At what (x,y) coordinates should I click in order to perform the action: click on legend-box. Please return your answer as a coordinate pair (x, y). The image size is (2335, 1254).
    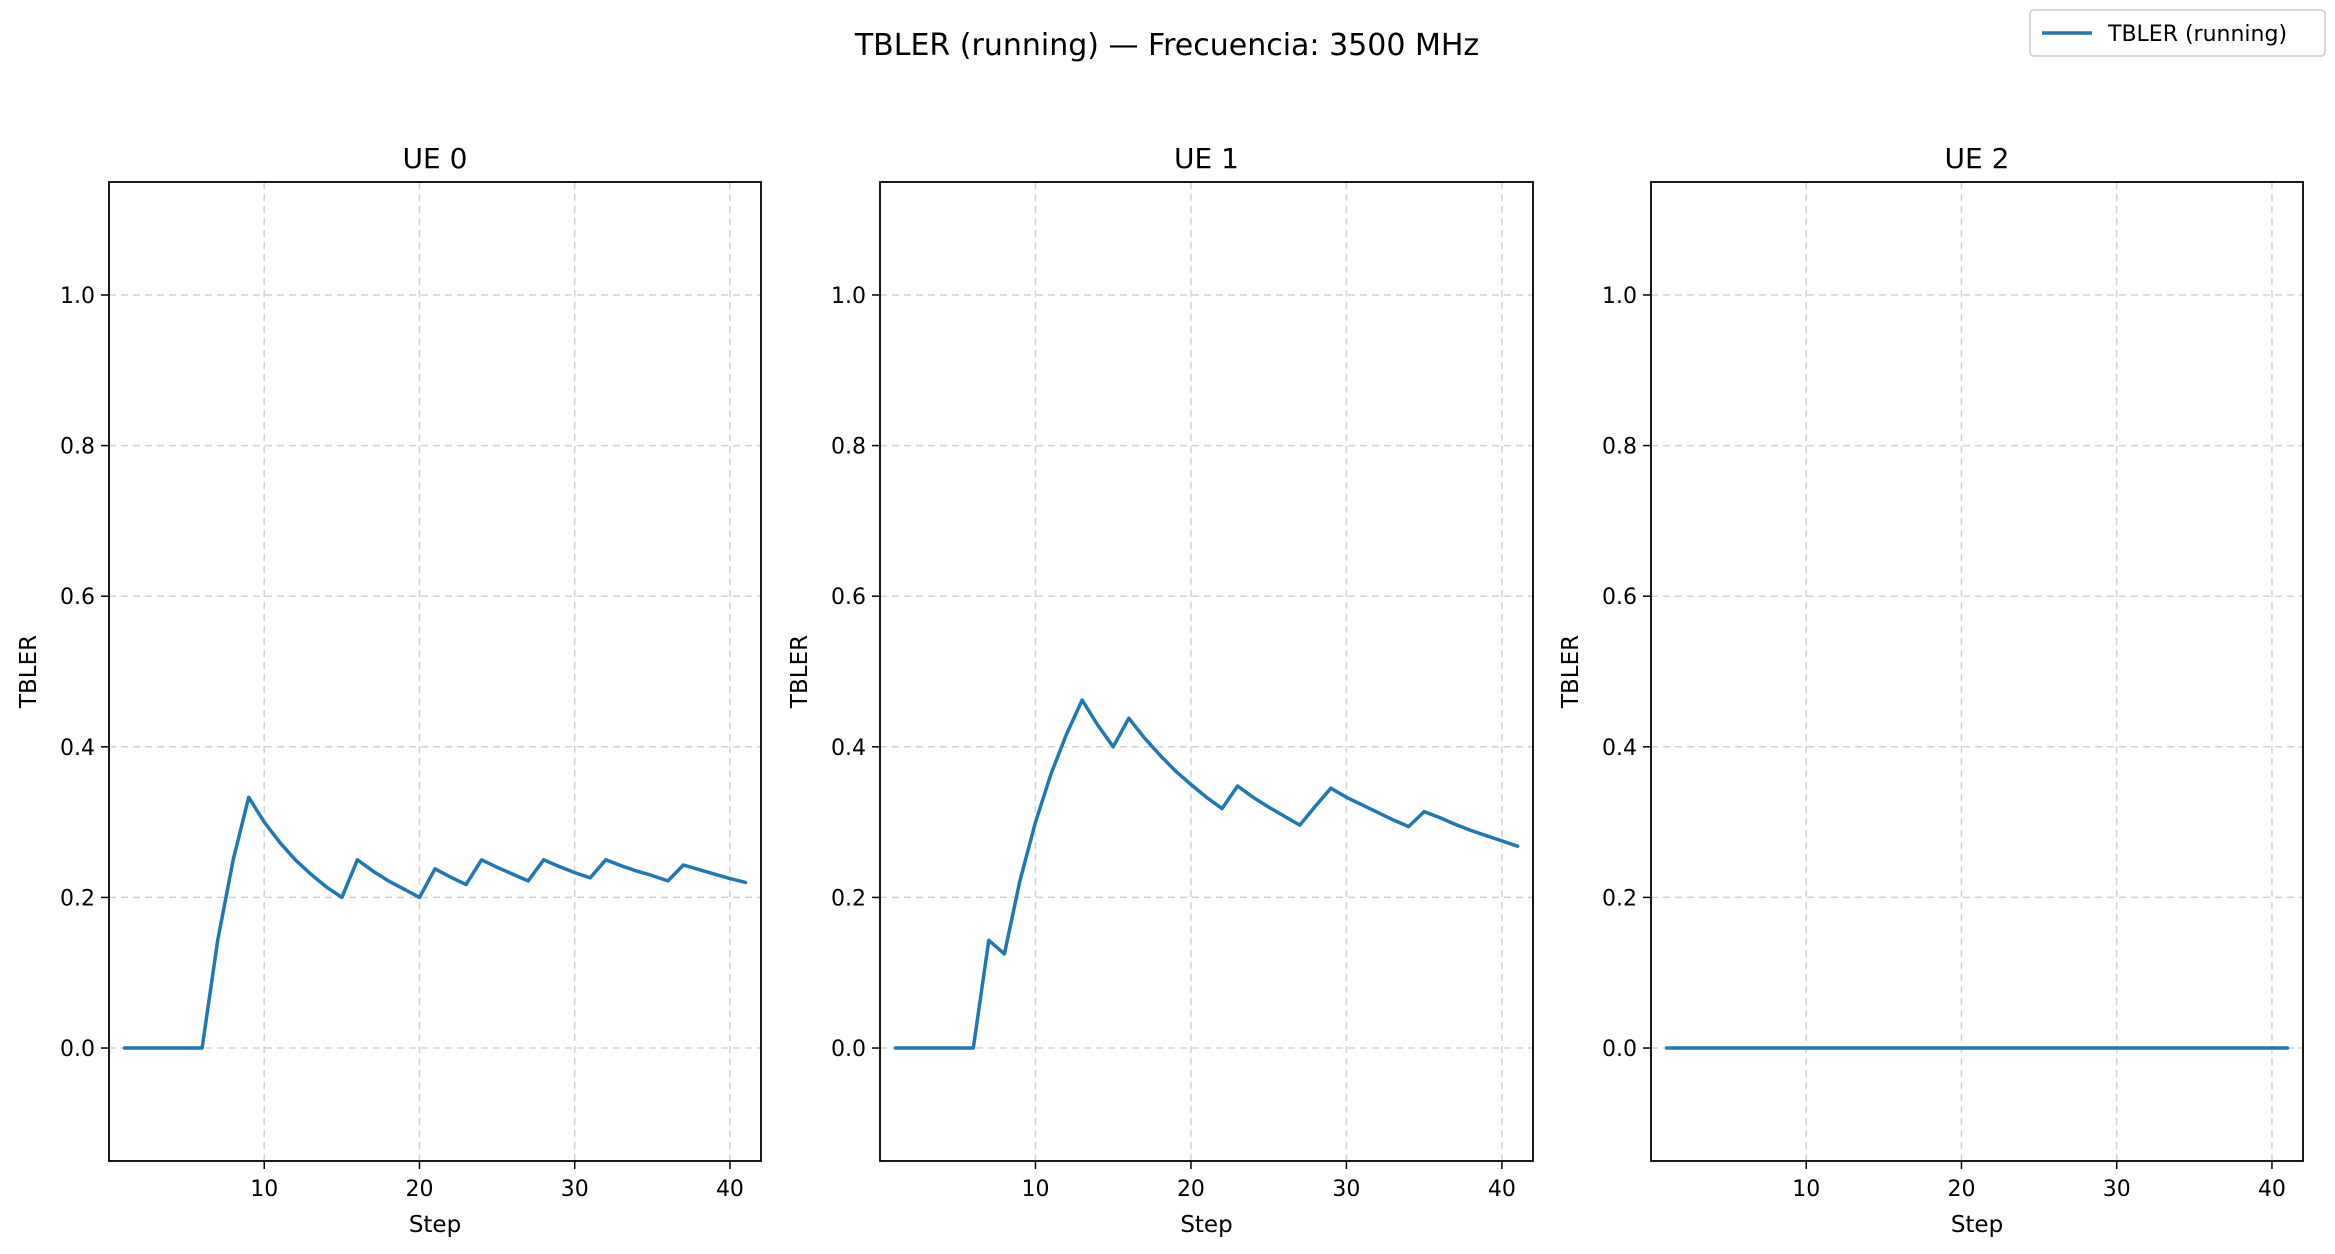
    Looking at the image, I should click on (2177, 33).